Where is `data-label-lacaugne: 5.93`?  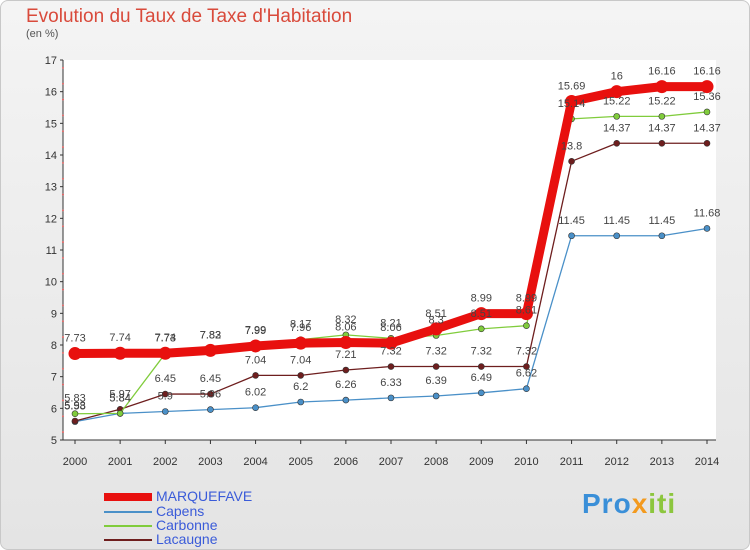 data-label-lacaugne: 5.93 is located at coordinates (74, 406).